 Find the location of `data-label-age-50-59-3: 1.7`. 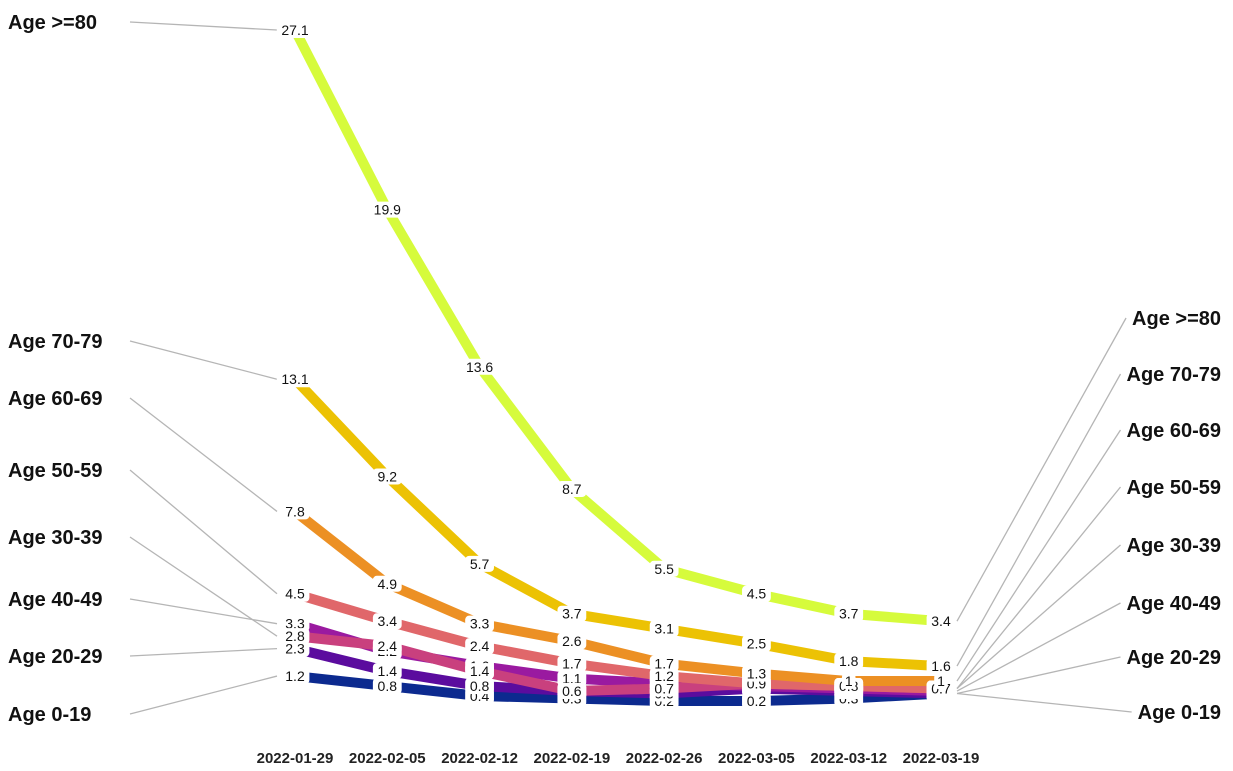

data-label-age-50-59-3: 1.7 is located at coordinates (572, 663).